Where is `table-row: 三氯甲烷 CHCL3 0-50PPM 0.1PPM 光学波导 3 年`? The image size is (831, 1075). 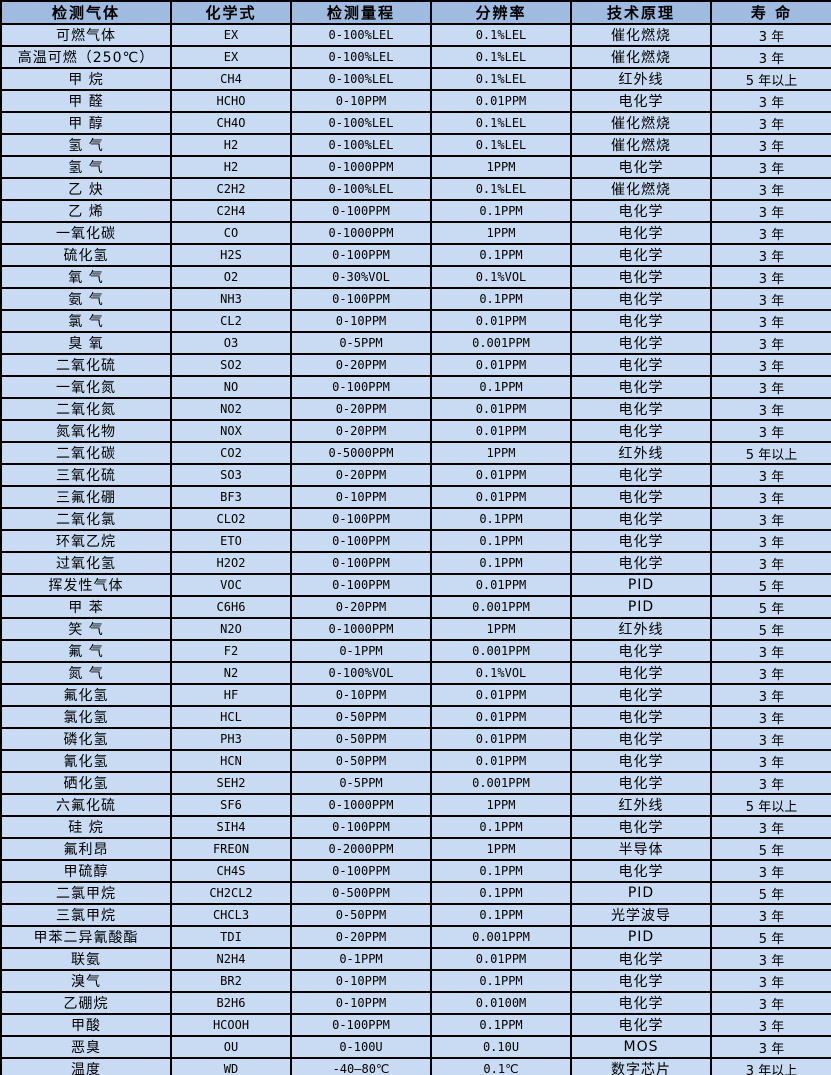
table-row: 三氯甲烷 CHCL3 0-50PPM 0.1PPM 光学波导 3 年 is located at coordinates (415, 915).